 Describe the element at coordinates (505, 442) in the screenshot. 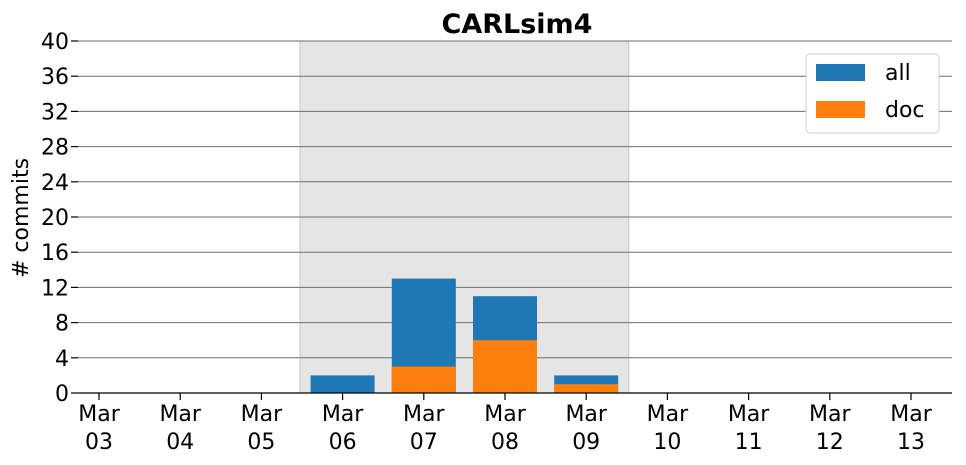

I see `x-tick-label-day: 08` at that location.